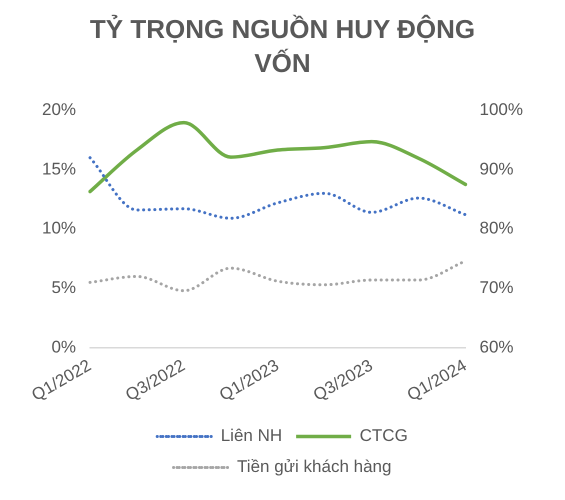 This screenshot has width=565, height=500. I want to click on y2-tick-label: 90%, so click(497, 168).